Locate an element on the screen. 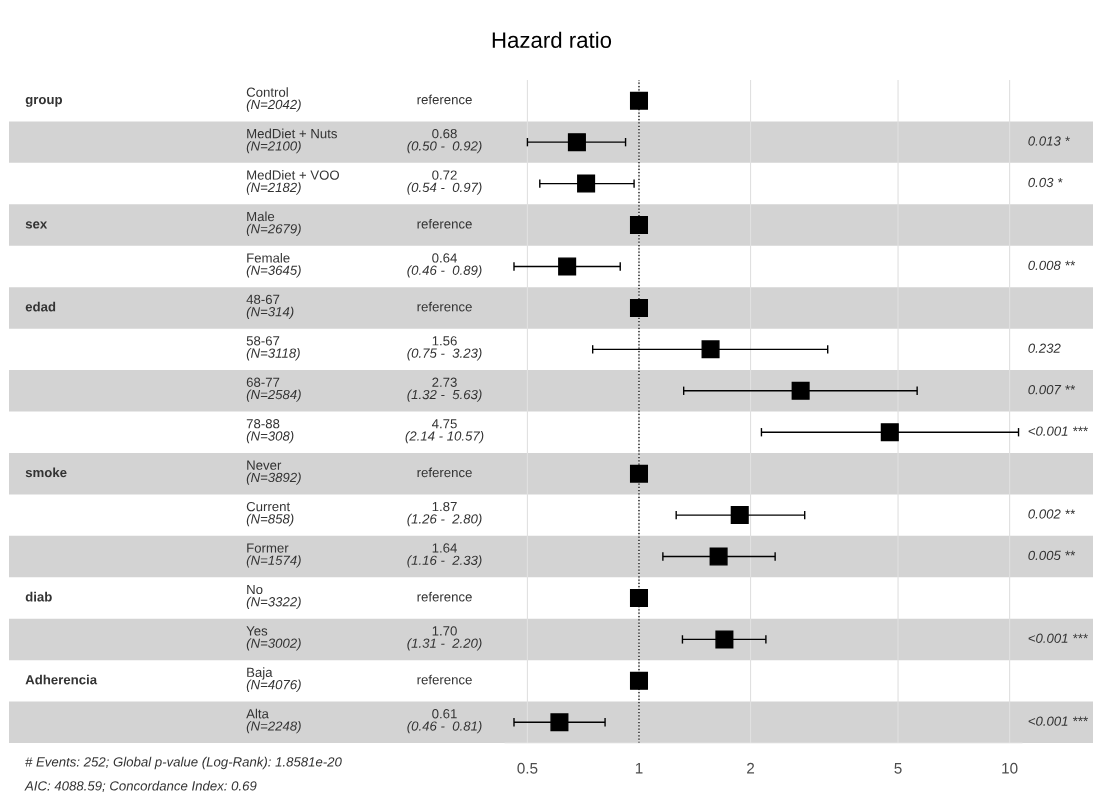 The image size is (1103, 802). text: 0.68 (0.50 - 0.92) is located at coordinates (444, 141).